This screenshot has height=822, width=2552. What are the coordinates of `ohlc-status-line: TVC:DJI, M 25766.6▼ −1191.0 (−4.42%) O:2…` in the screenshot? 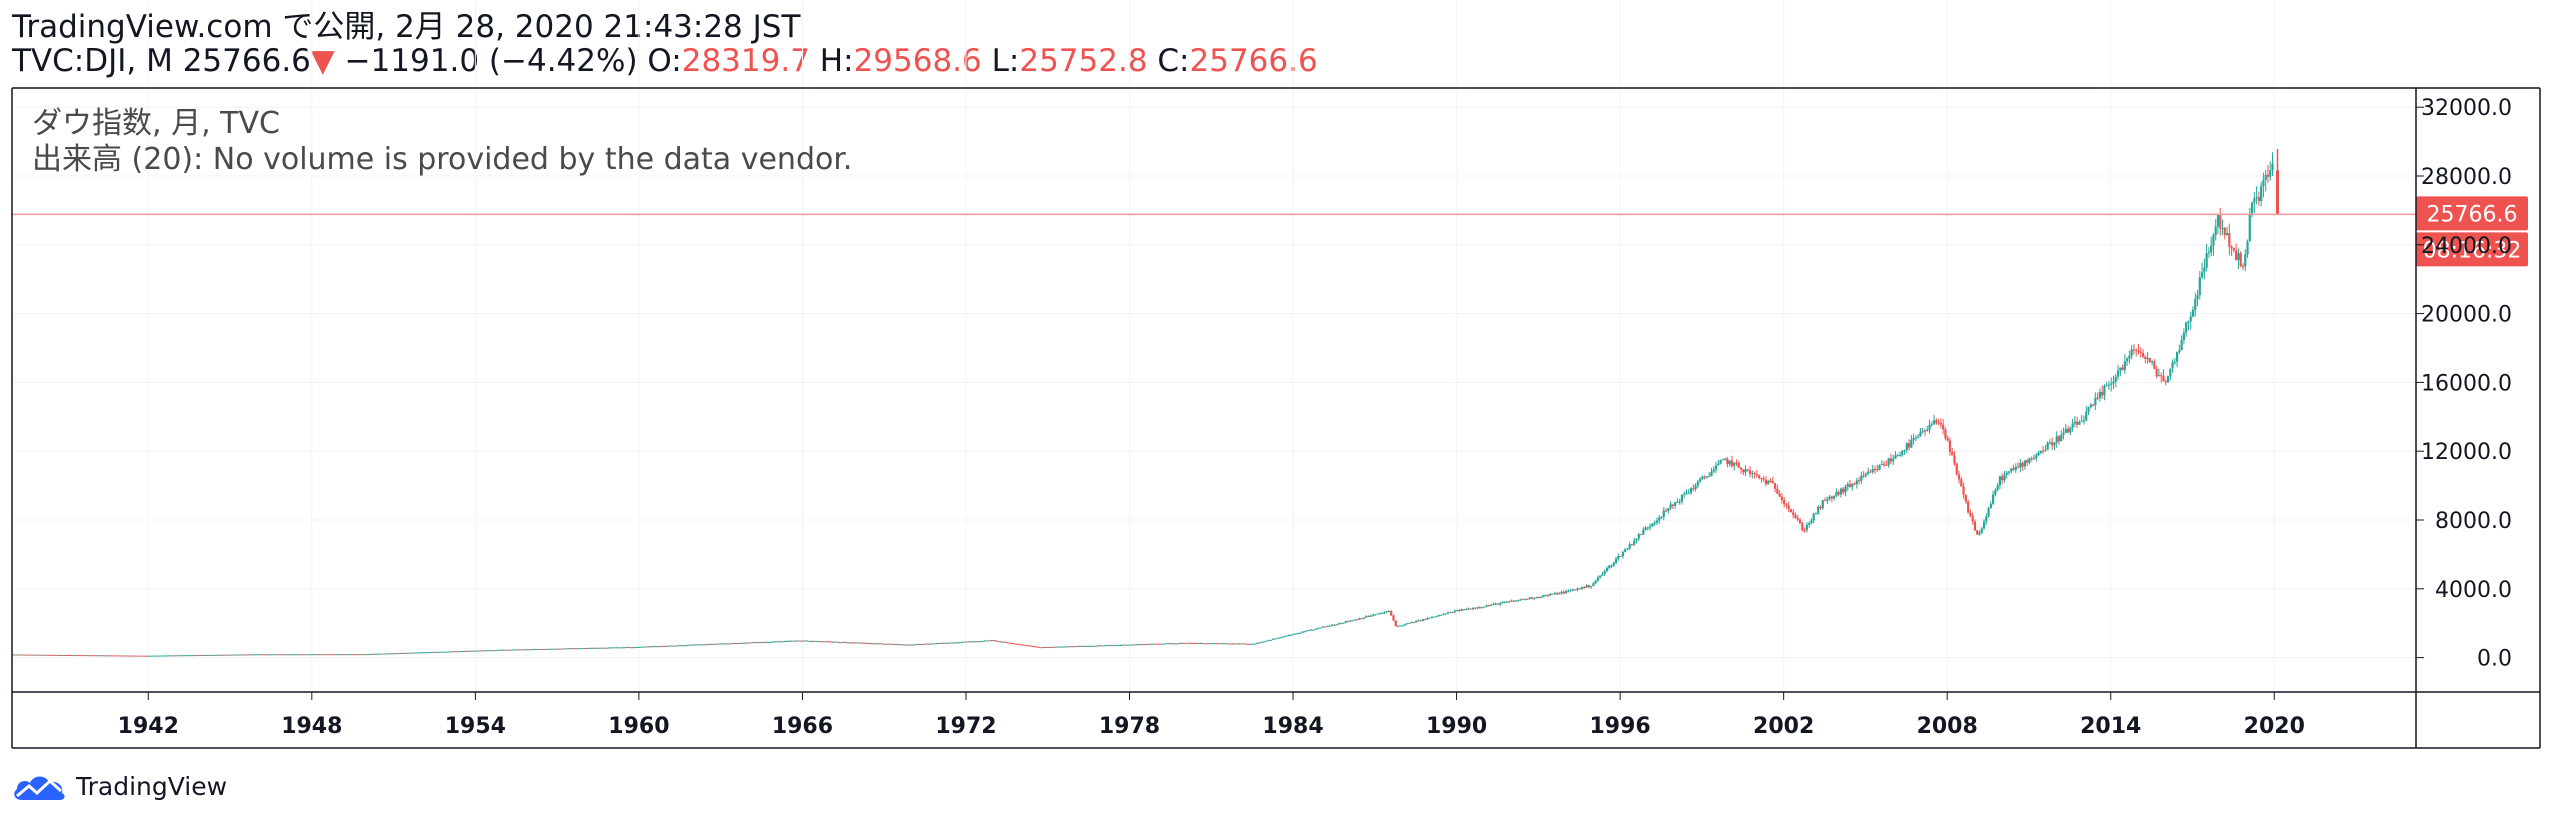 It's located at (665, 61).